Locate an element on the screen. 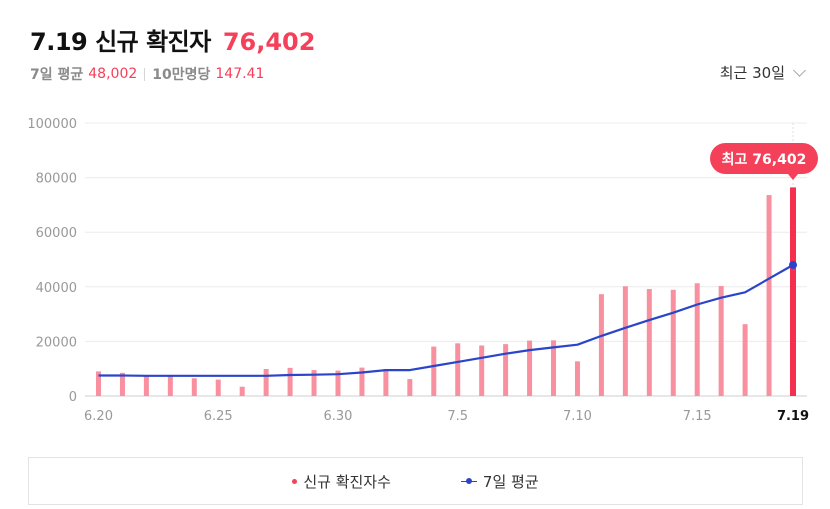 The width and height of the screenshot is (830, 509). headline-value: 76,402 is located at coordinates (269, 42).